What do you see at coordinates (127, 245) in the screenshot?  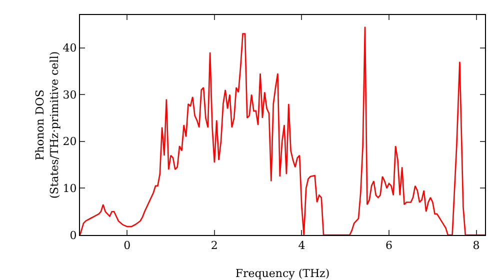 I see `x-tick-label: 0` at bounding box center [127, 245].